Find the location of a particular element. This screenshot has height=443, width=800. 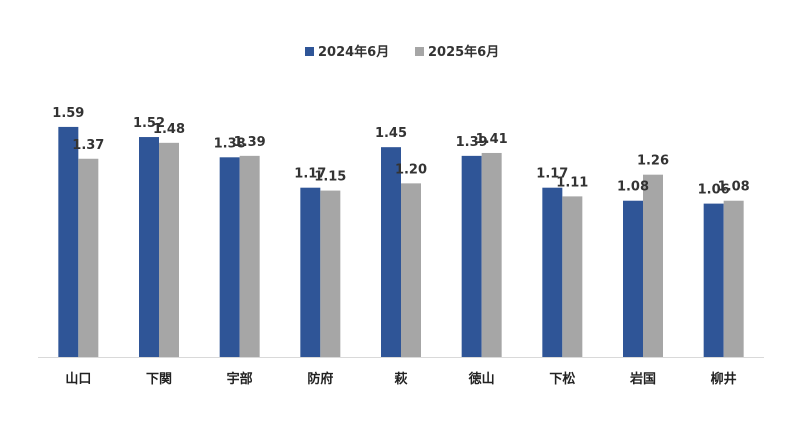

category-label-2: 下関 is located at coordinates (159, 379).